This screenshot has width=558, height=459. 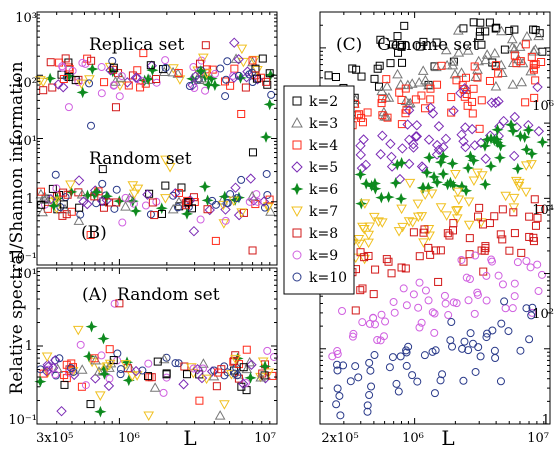 I want to click on panel-a-ytick-01: 10⁻¹, so click(x=22, y=420).